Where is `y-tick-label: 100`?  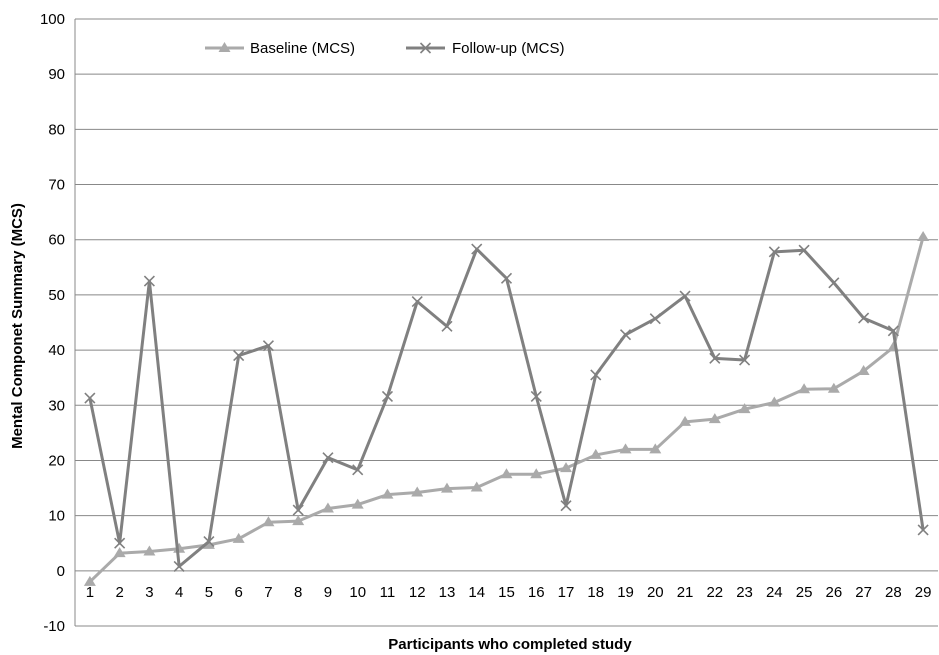 y-tick-label: 100 is located at coordinates (52, 19).